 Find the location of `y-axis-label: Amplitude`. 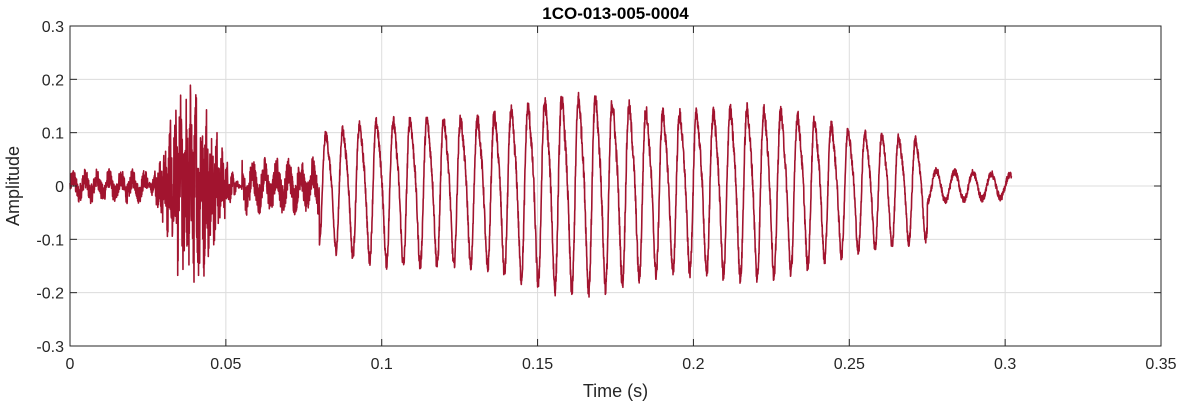

y-axis-label: Amplitude is located at coordinates (13, 186).